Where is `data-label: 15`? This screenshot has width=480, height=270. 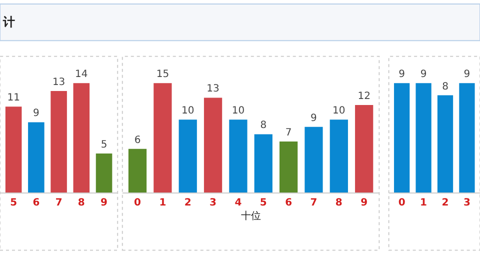 data-label: 15 is located at coordinates (163, 74).